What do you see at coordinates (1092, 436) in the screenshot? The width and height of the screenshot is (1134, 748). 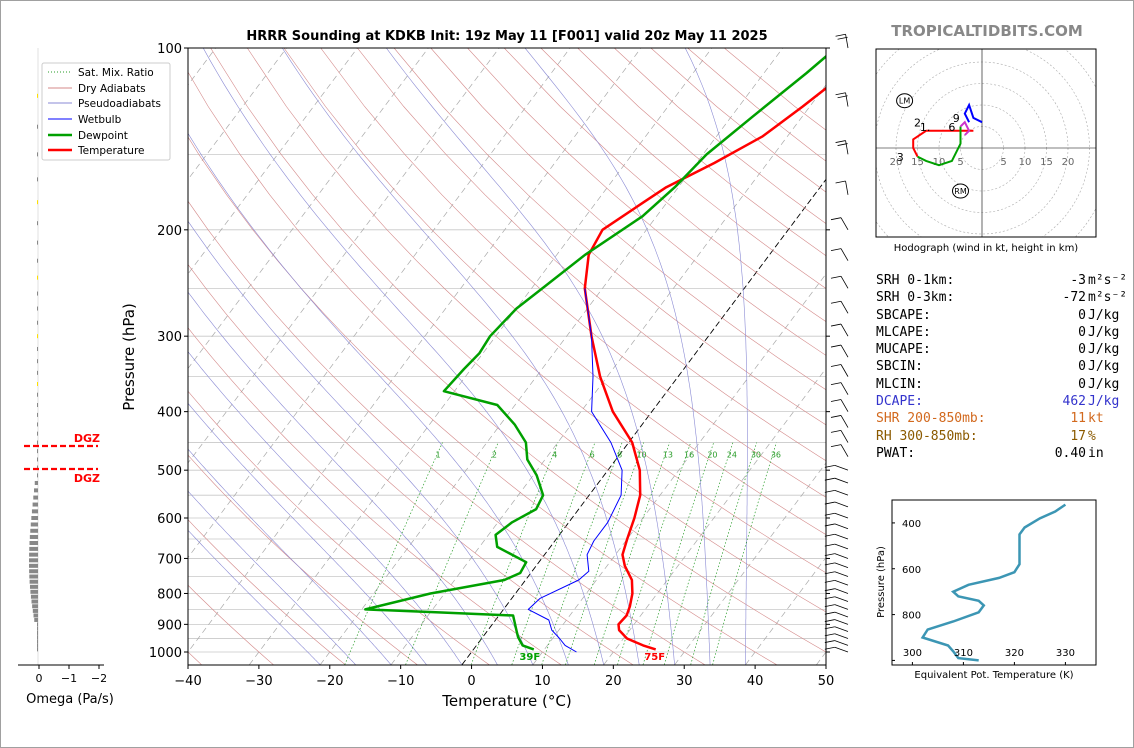 I see `stat-unit: %` at bounding box center [1092, 436].